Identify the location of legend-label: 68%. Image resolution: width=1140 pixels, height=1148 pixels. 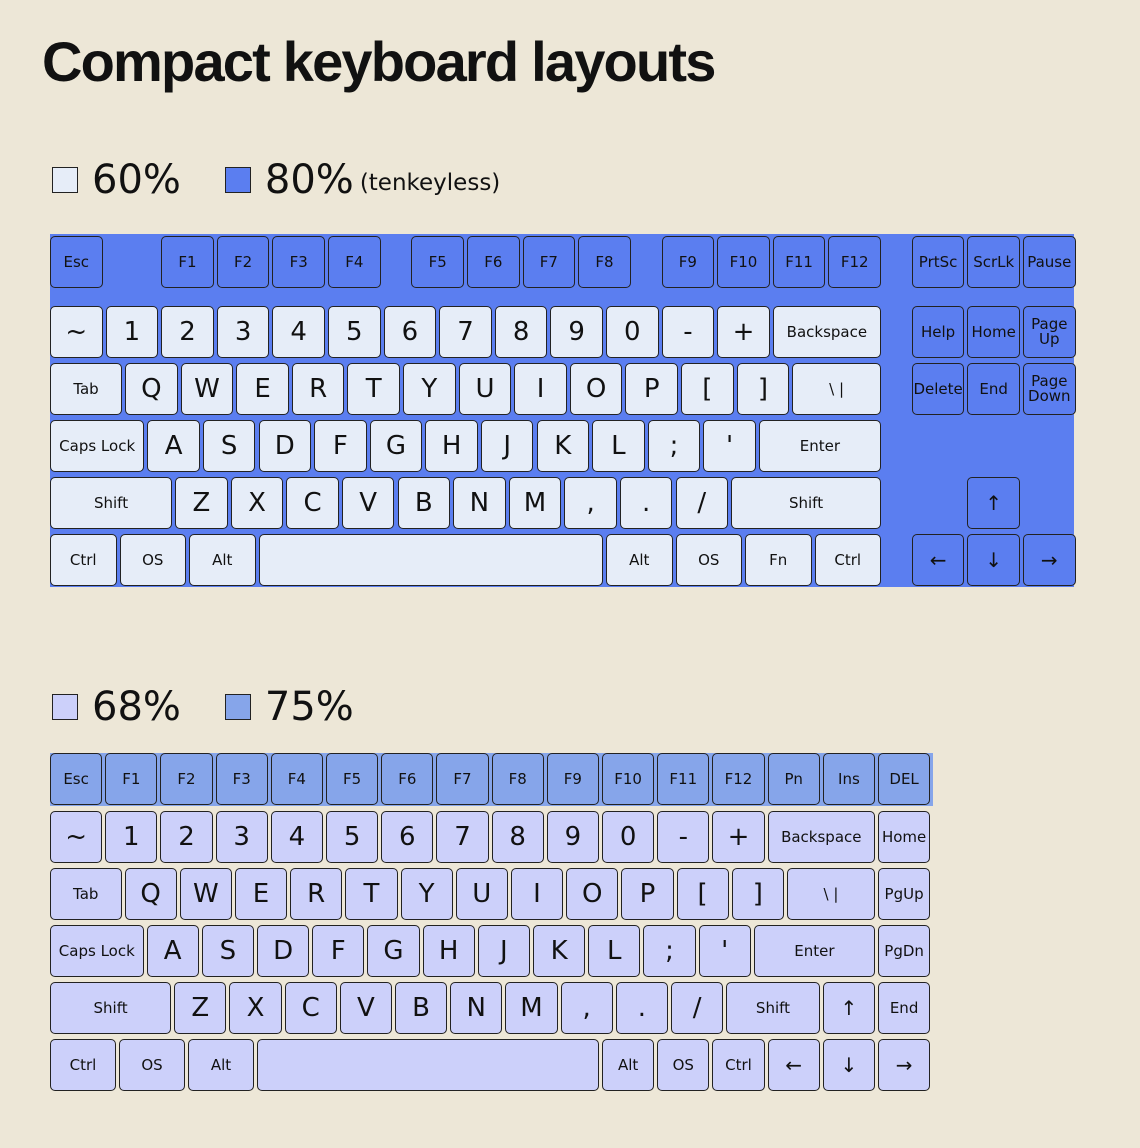
(136, 707).